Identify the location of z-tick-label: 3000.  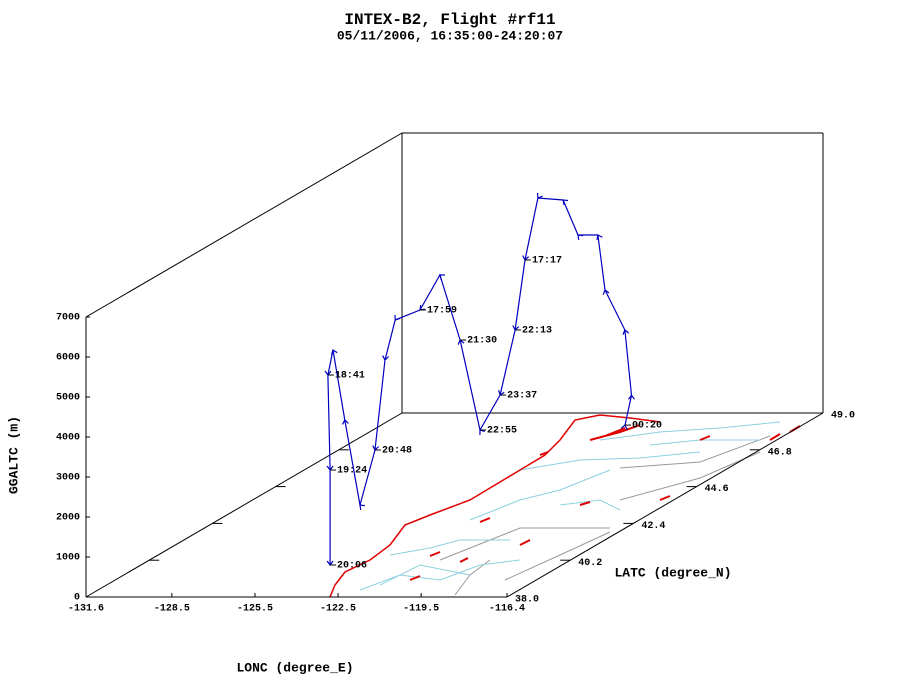
(68, 478).